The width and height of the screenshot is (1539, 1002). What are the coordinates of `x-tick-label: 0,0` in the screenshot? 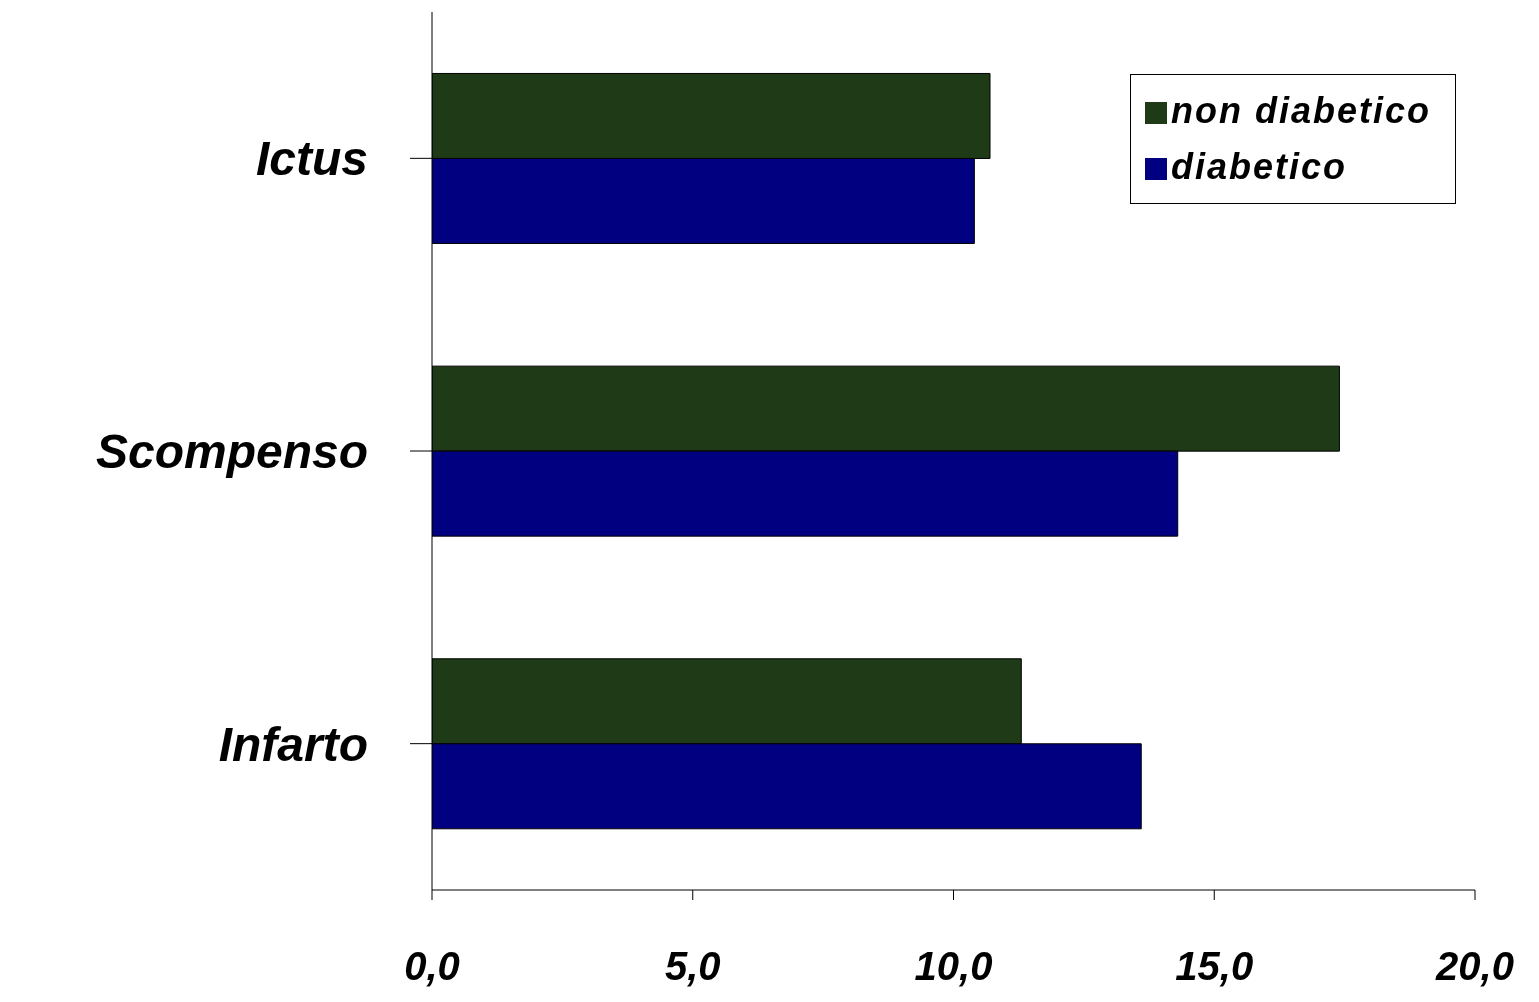 It's located at (432, 966).